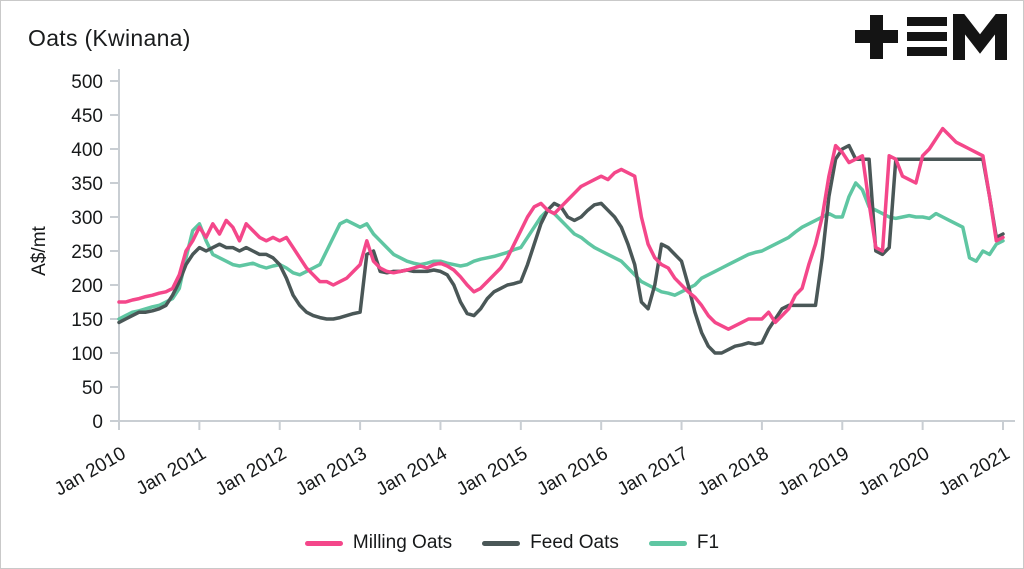 Image resolution: width=1024 pixels, height=569 pixels. What do you see at coordinates (733, 471) in the screenshot?
I see `x-tick-label: Jan 2018` at bounding box center [733, 471].